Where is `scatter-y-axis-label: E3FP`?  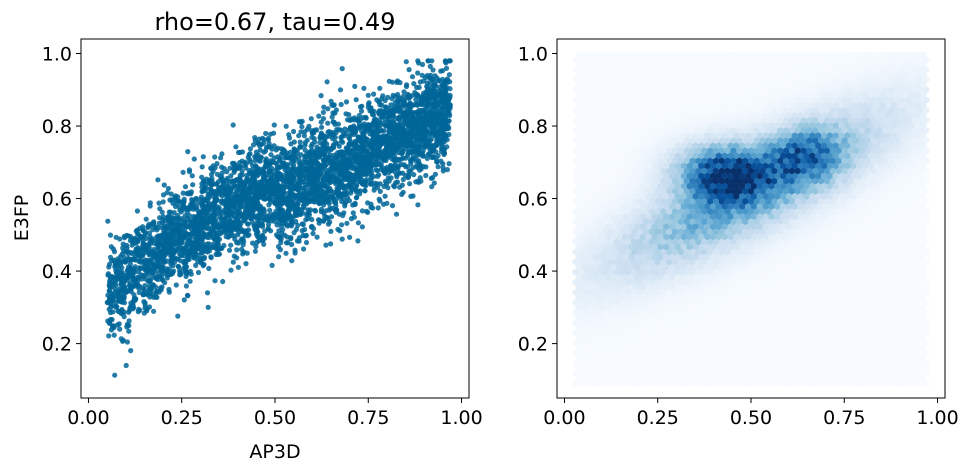 scatter-y-axis-label: E3FP is located at coordinates (22, 218).